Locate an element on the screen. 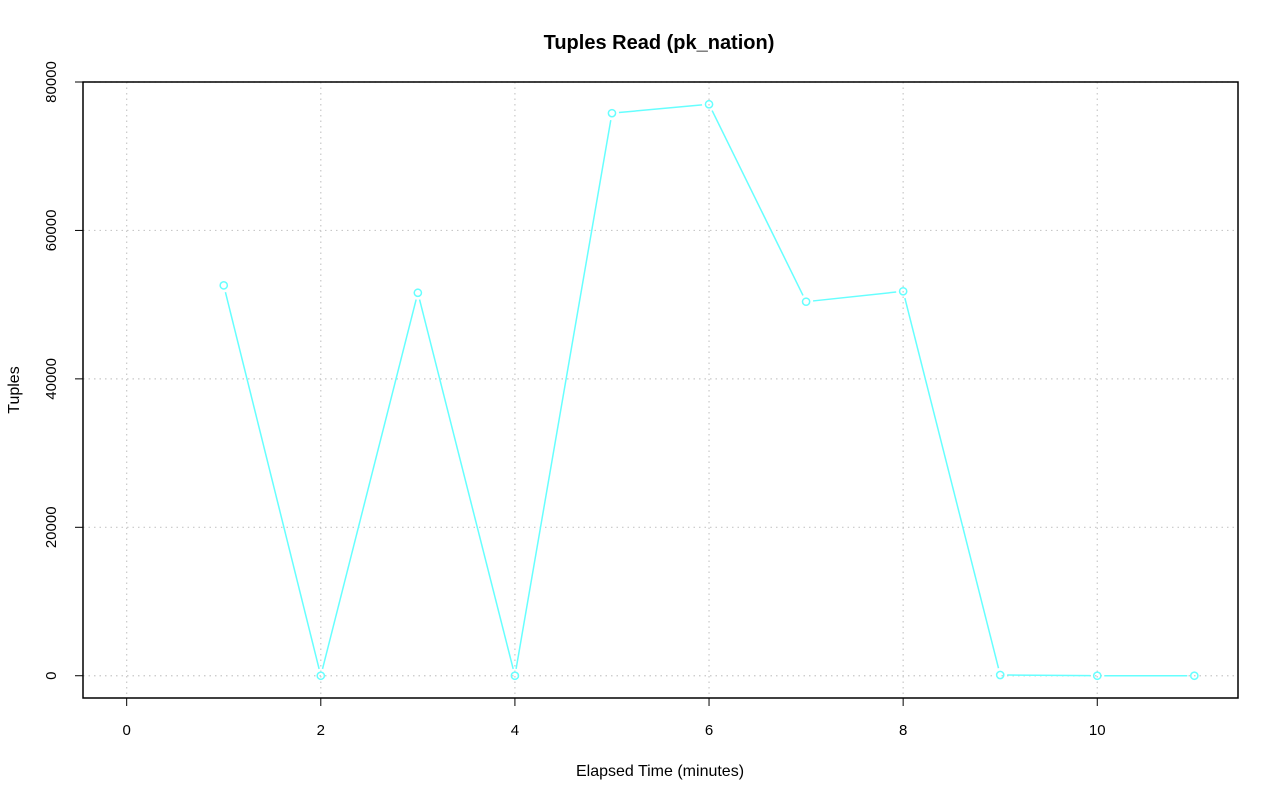  x-tick-label: 6 is located at coordinates (709, 730).